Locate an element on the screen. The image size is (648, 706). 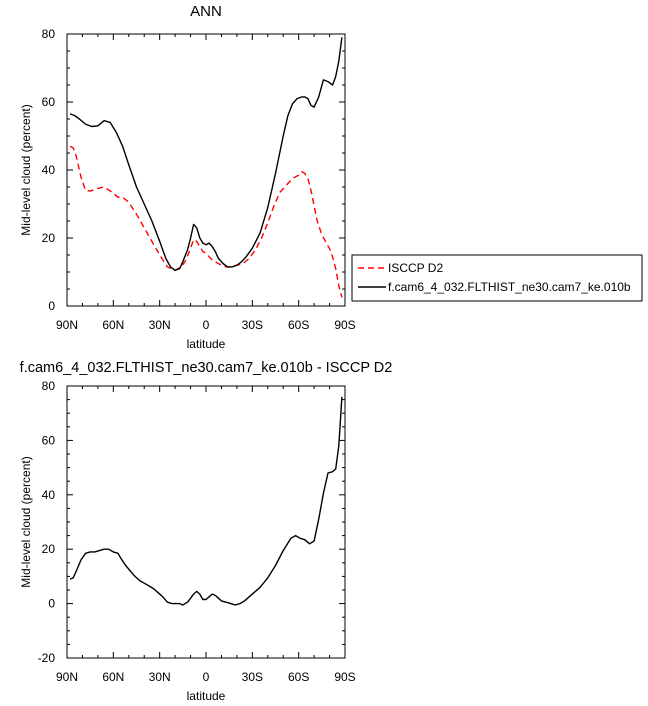
legend-box is located at coordinates (497, 278).